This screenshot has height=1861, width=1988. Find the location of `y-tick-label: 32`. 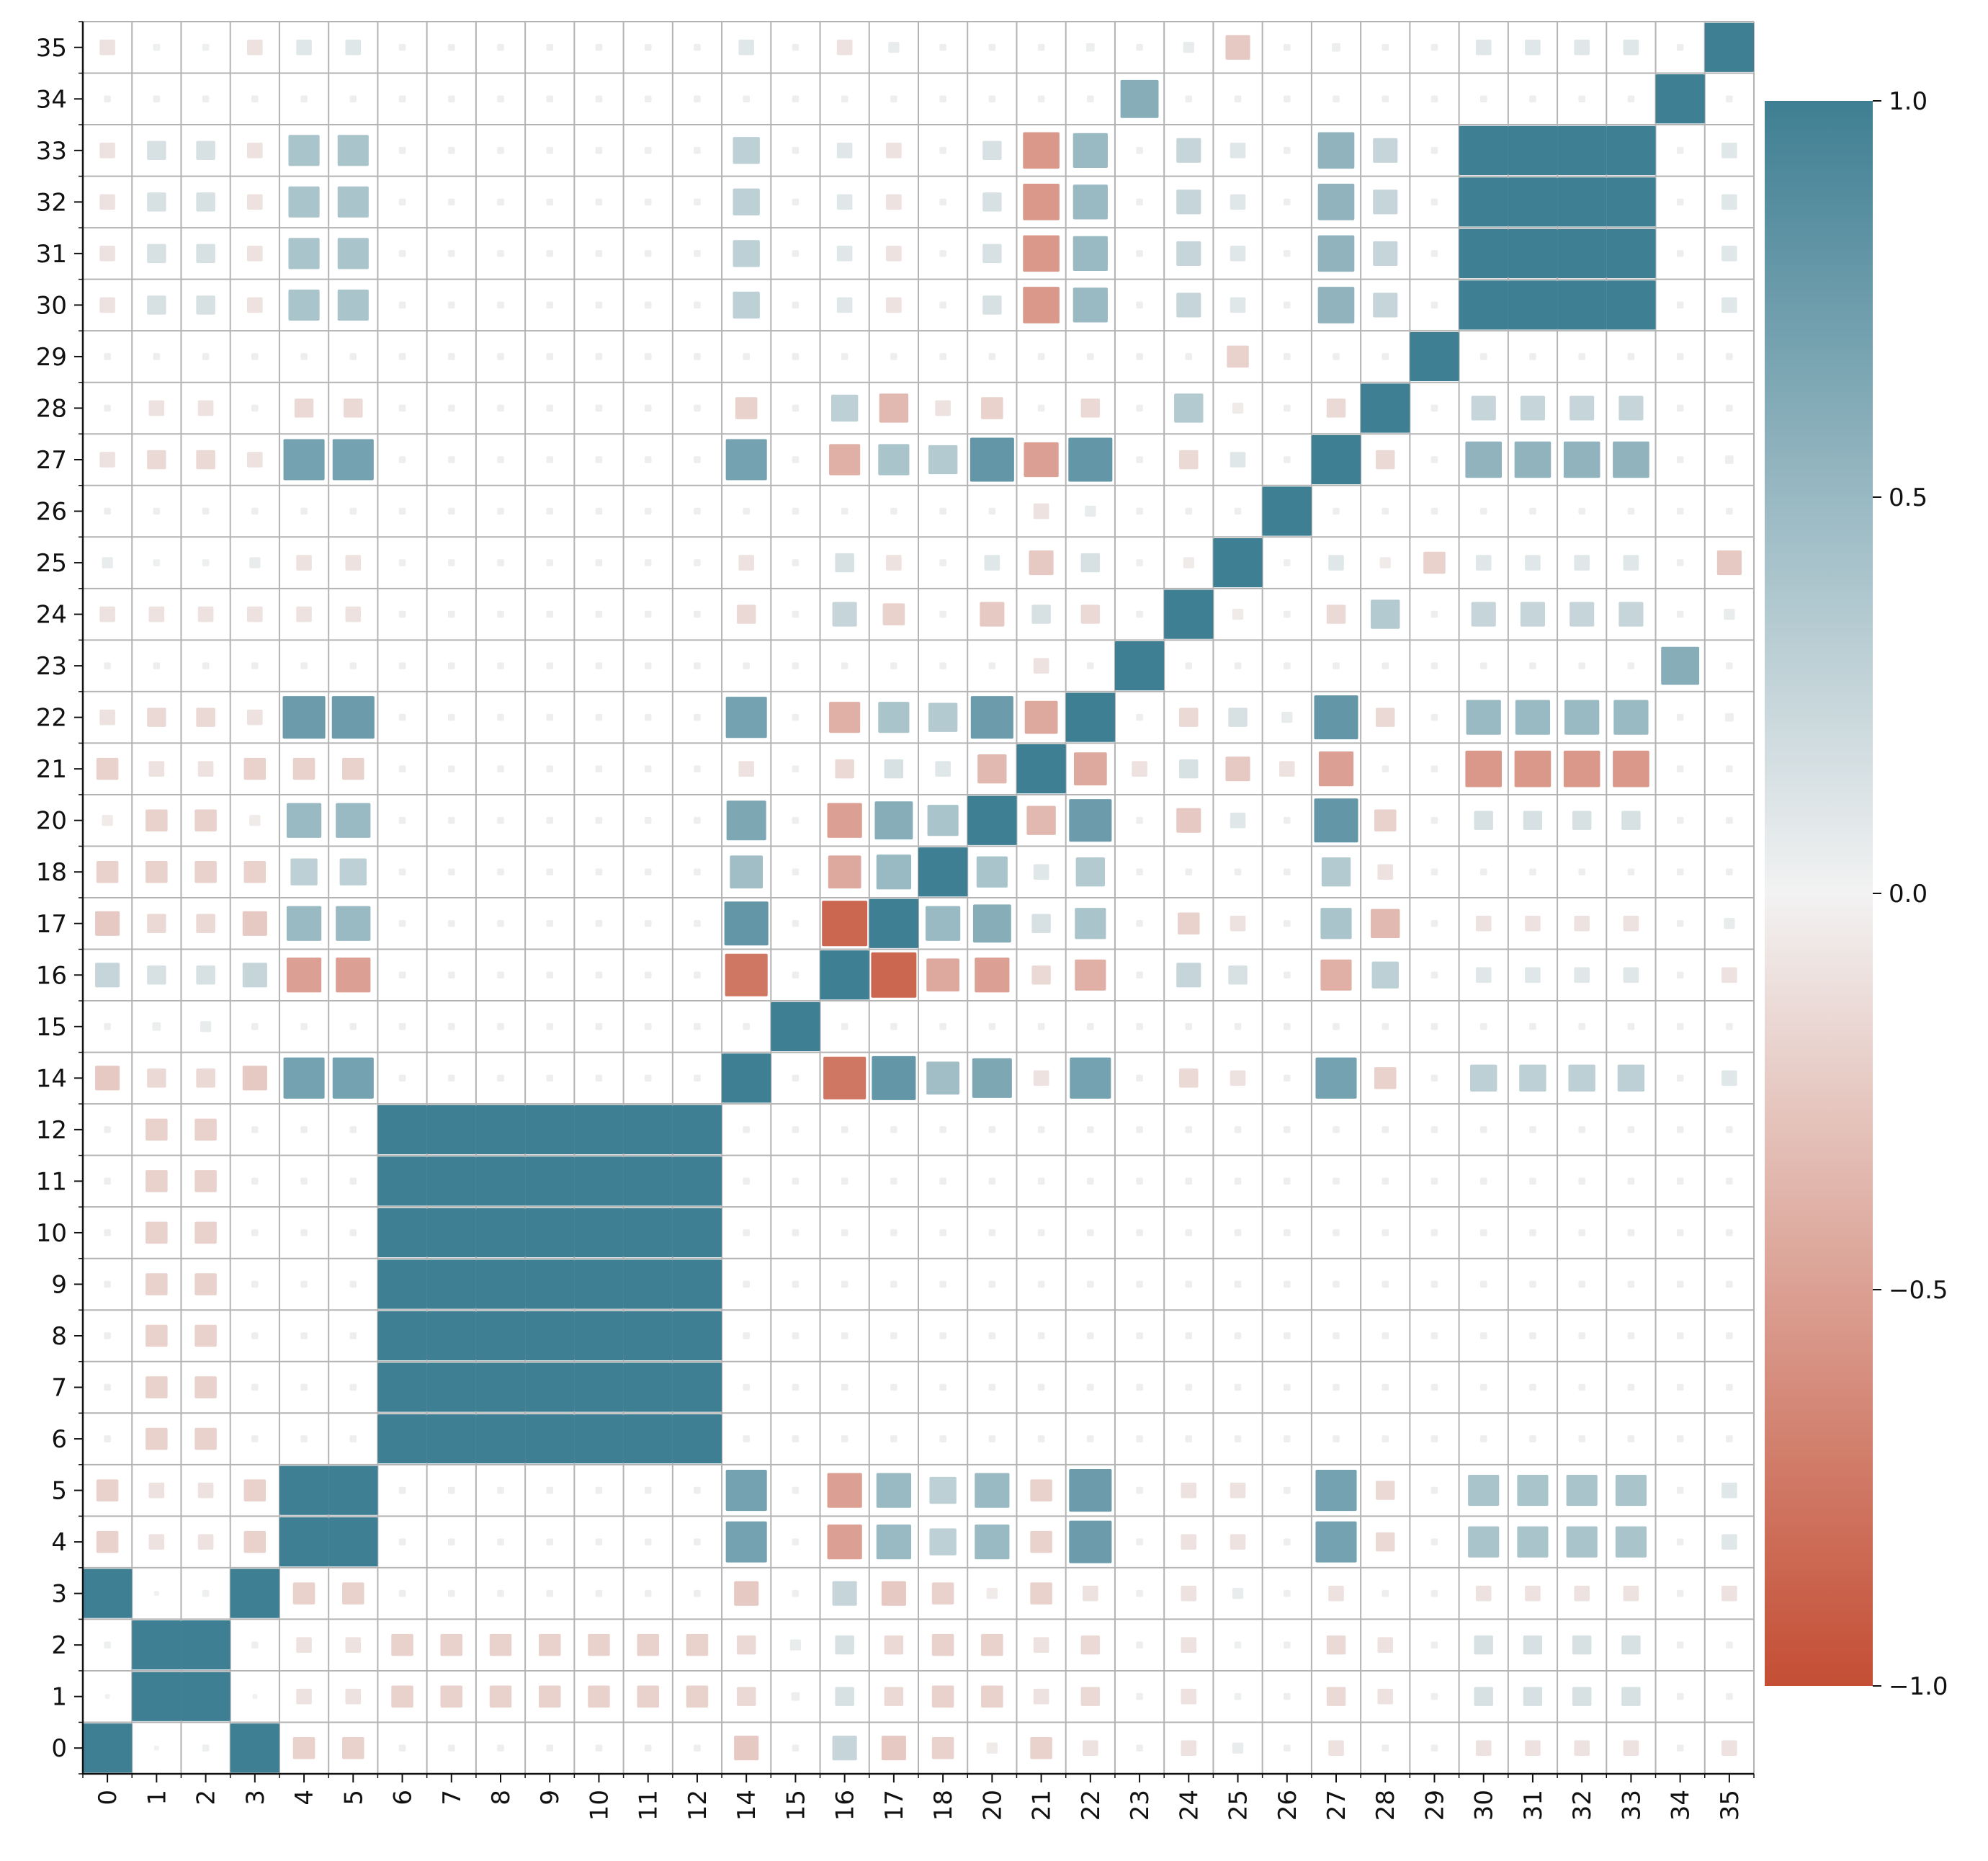

y-tick-label: 32 is located at coordinates (51, 203).